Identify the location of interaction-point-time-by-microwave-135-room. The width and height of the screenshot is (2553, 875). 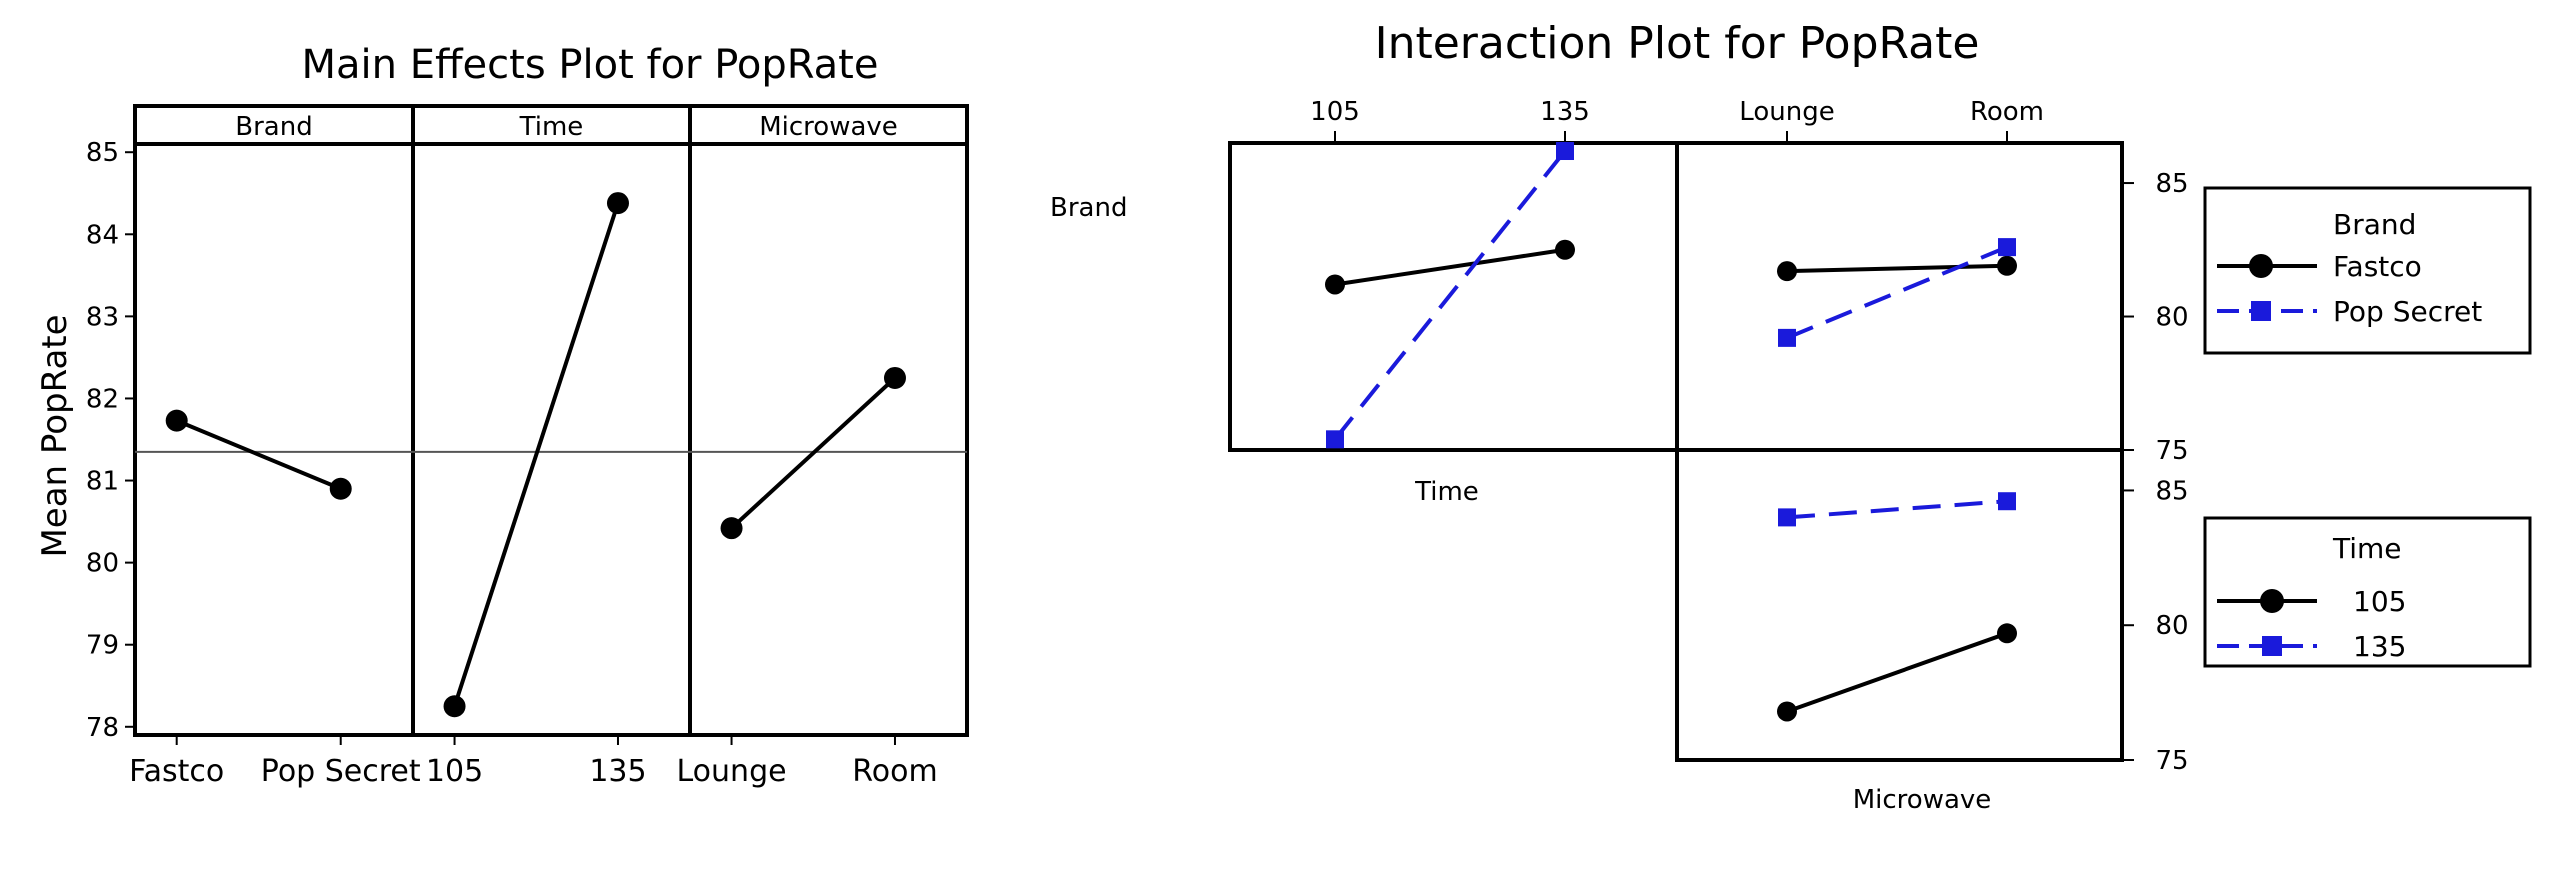
(2007, 501).